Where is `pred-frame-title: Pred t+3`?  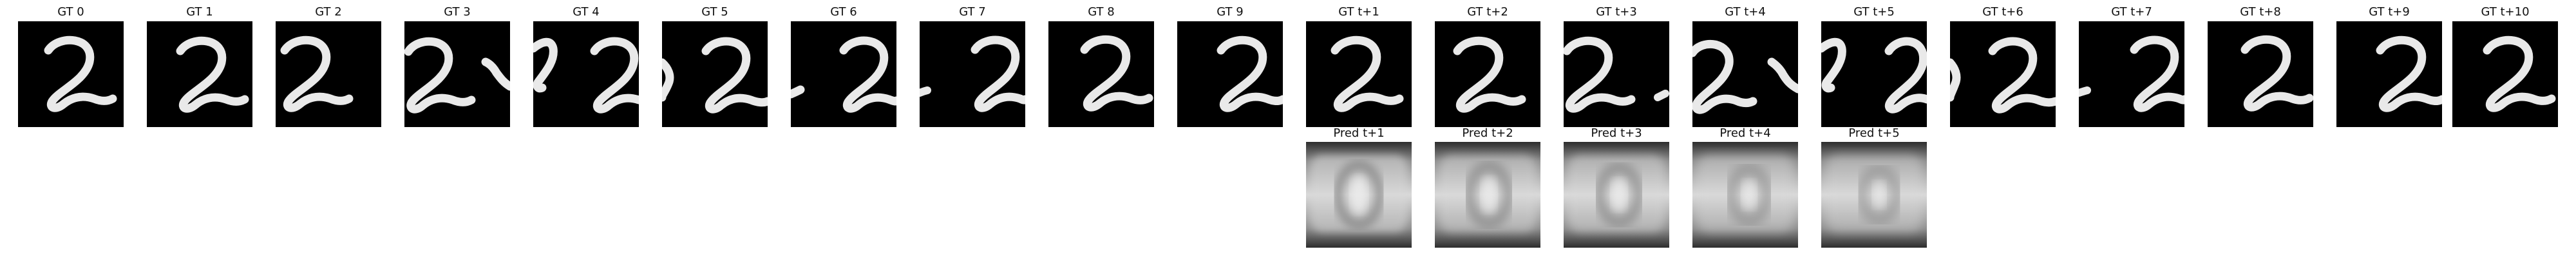
pred-frame-title: Pred t+3 is located at coordinates (1616, 133).